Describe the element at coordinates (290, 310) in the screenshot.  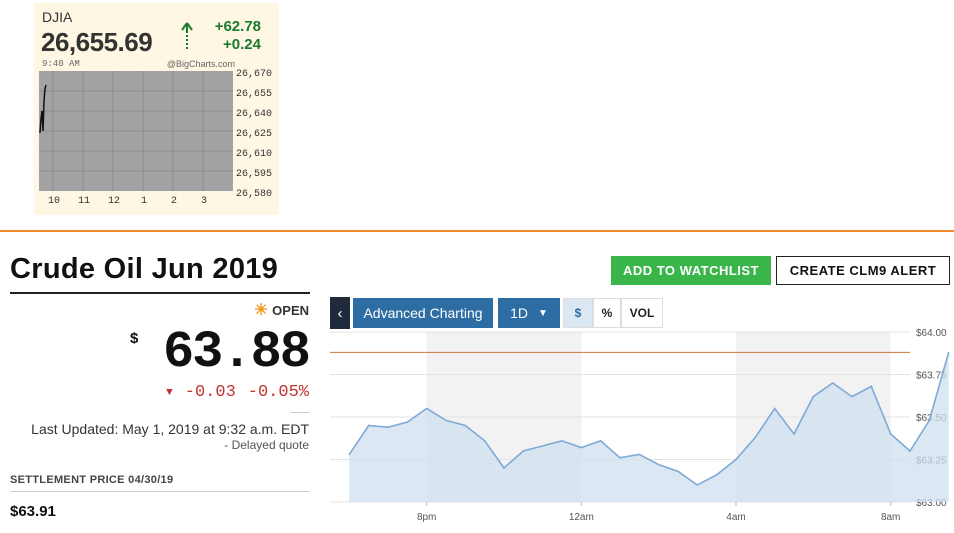
I see `market-status-label: OPEN` at that location.